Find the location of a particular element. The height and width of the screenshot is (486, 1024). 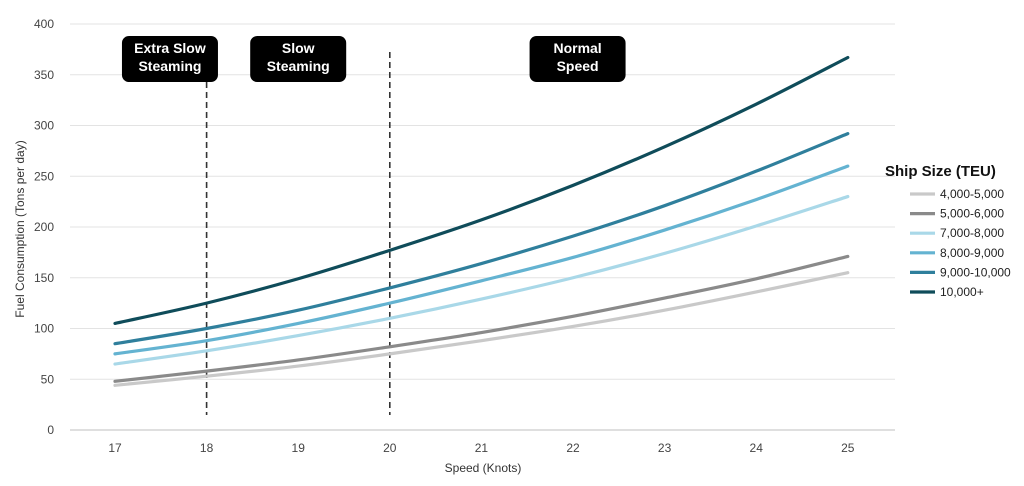

legend-item-label: 9,000-10,000 is located at coordinates (975, 272).